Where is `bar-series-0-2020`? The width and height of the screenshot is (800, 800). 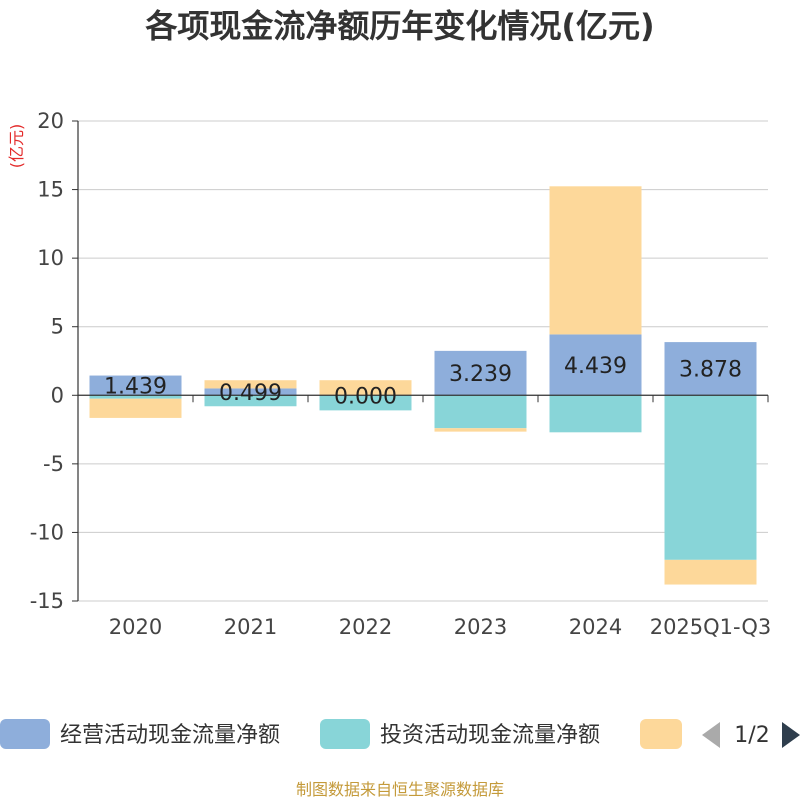
bar-series-0-2020 is located at coordinates (135, 385).